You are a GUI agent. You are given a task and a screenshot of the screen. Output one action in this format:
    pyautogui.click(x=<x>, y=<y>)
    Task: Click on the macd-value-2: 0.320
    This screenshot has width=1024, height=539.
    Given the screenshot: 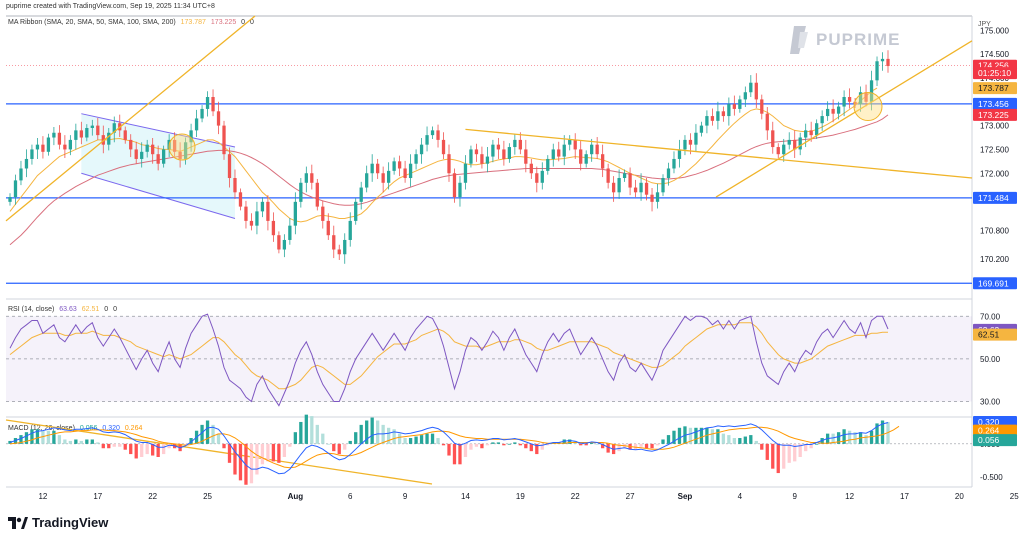 What is the action you would take?
    pyautogui.click(x=111, y=428)
    